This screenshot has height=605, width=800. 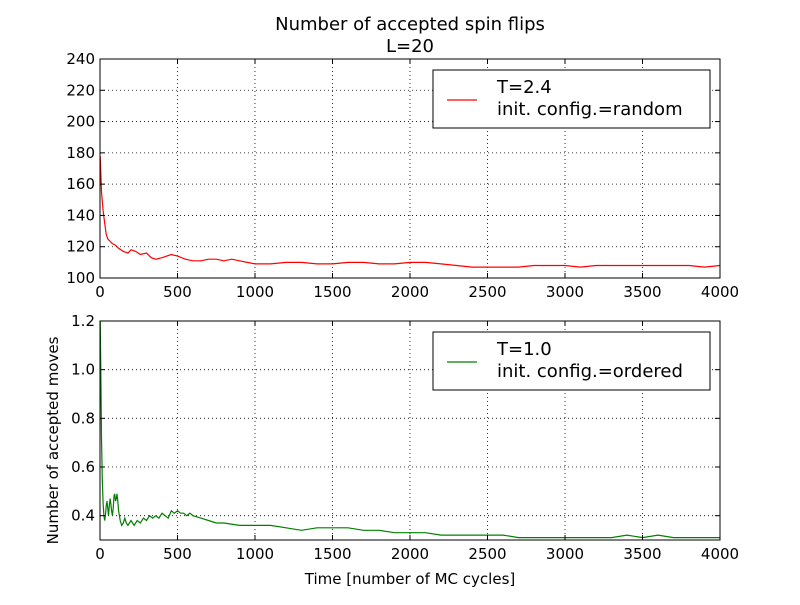 I want to click on bottom-ytick-label: 0.4, so click(x=83, y=516).